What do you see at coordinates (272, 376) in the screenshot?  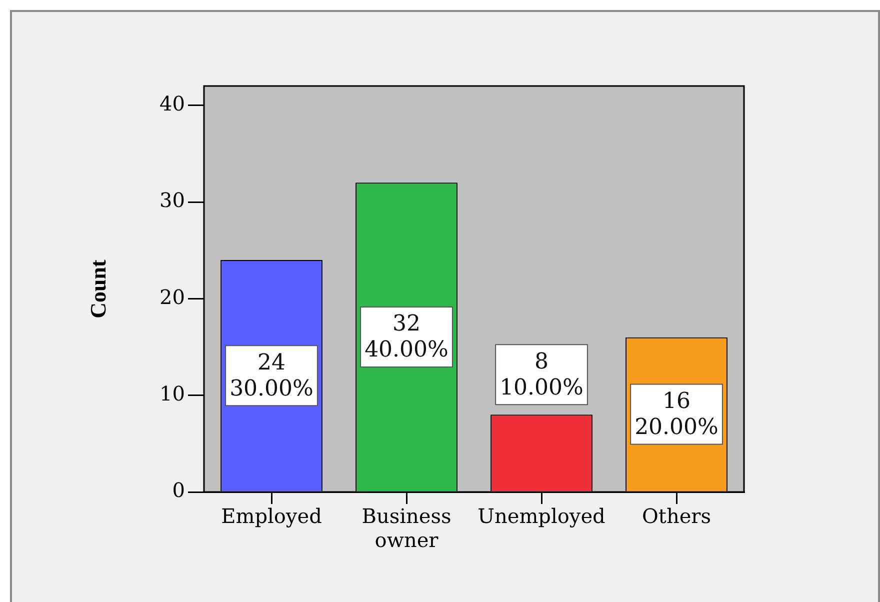 I see `data-label: 24 30.00%` at bounding box center [272, 376].